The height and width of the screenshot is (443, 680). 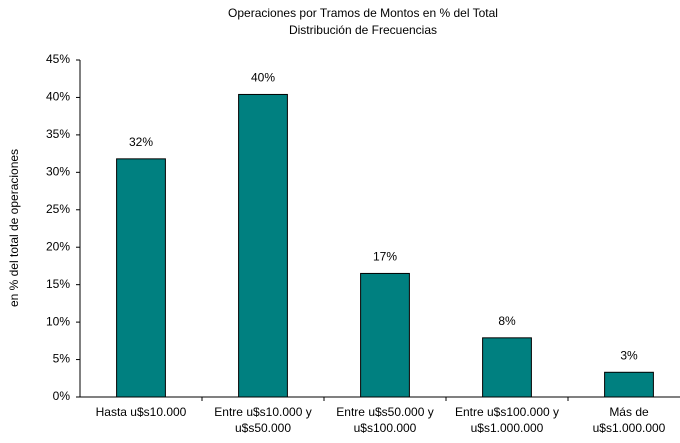 What do you see at coordinates (262, 412) in the screenshot?
I see `x-tick-label: Entre u$s10.000 y` at bounding box center [262, 412].